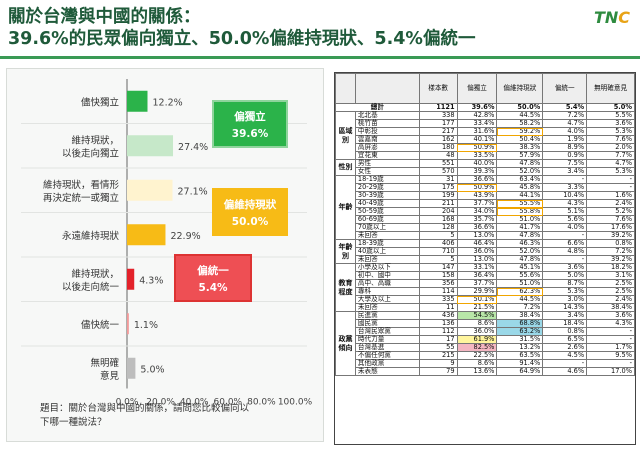 The image size is (640, 452). I want to click on table-group-label: 教育程度, so click(345, 287).